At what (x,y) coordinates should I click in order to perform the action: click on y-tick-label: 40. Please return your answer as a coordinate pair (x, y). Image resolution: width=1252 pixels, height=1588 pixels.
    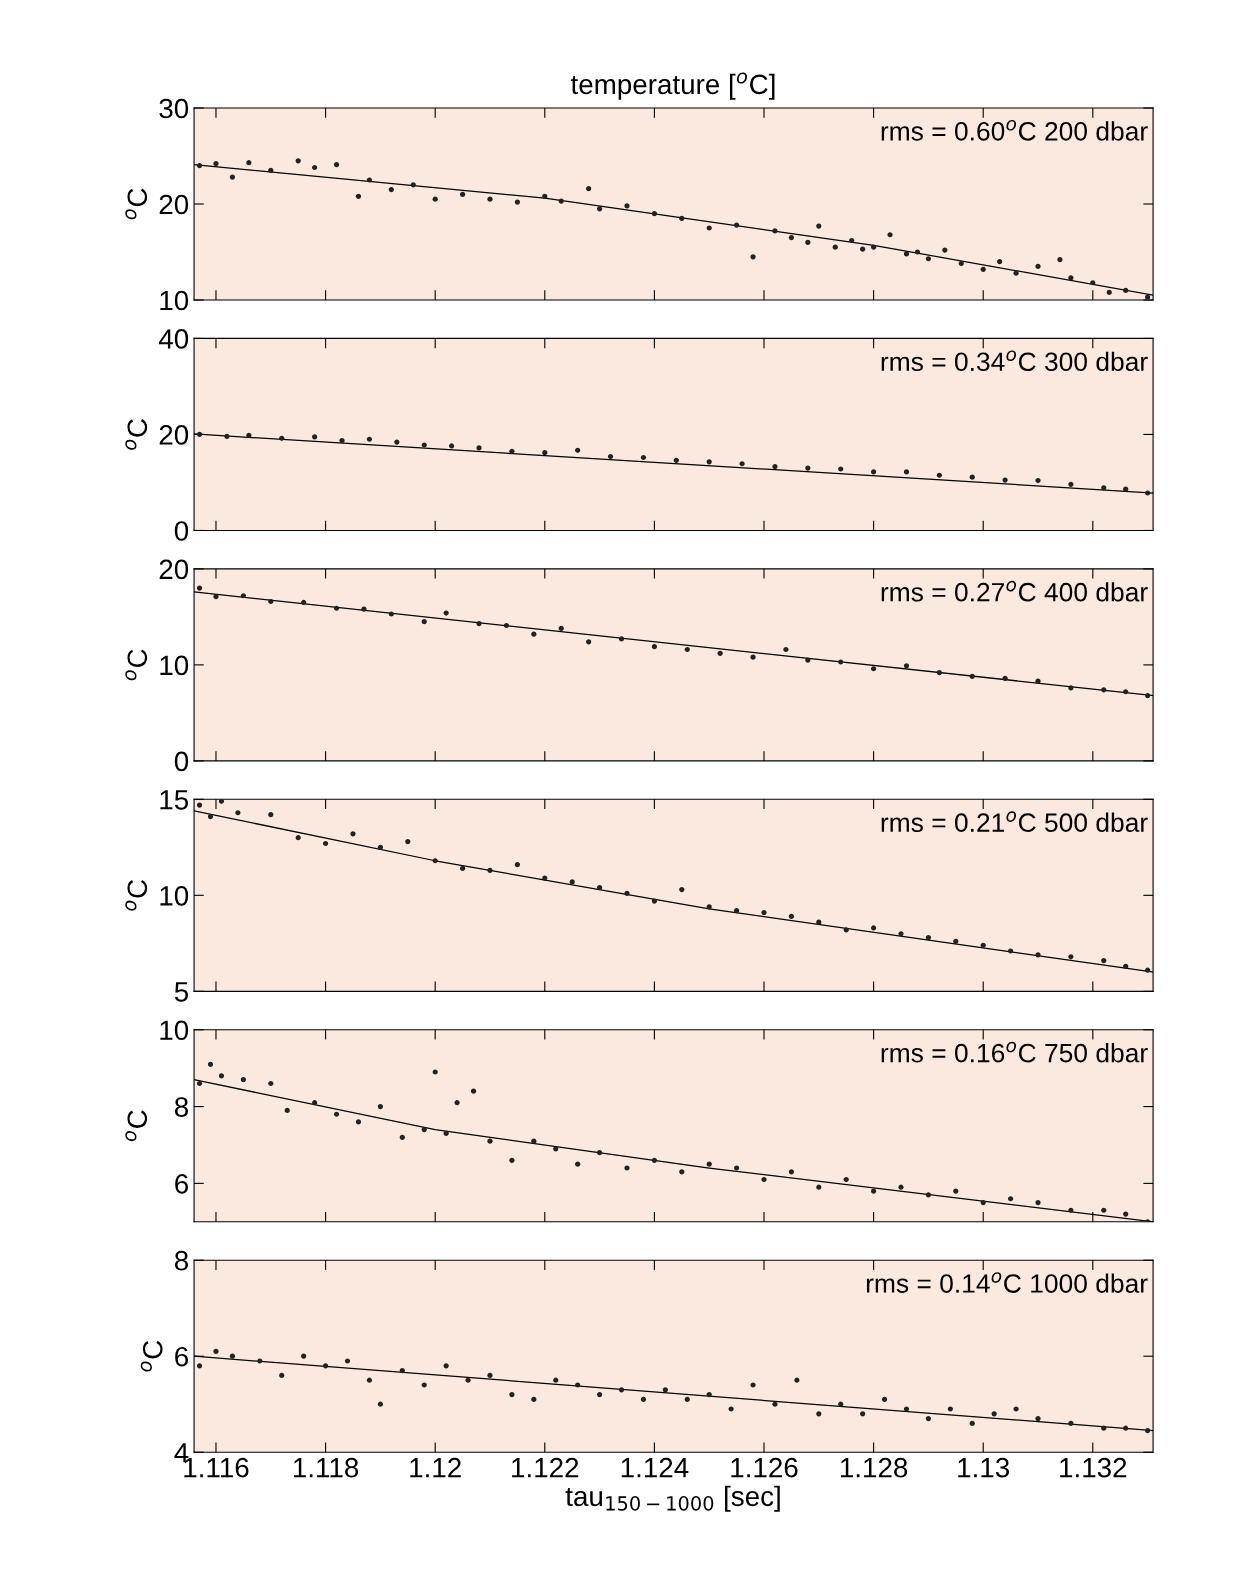
    Looking at the image, I should click on (173, 339).